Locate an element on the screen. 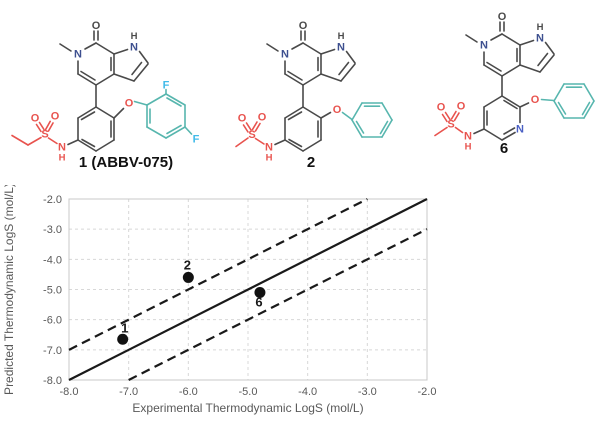 The width and height of the screenshot is (600, 430). molecule-2: O N H N O N H S O O 2 is located at coordinates (314, 95).